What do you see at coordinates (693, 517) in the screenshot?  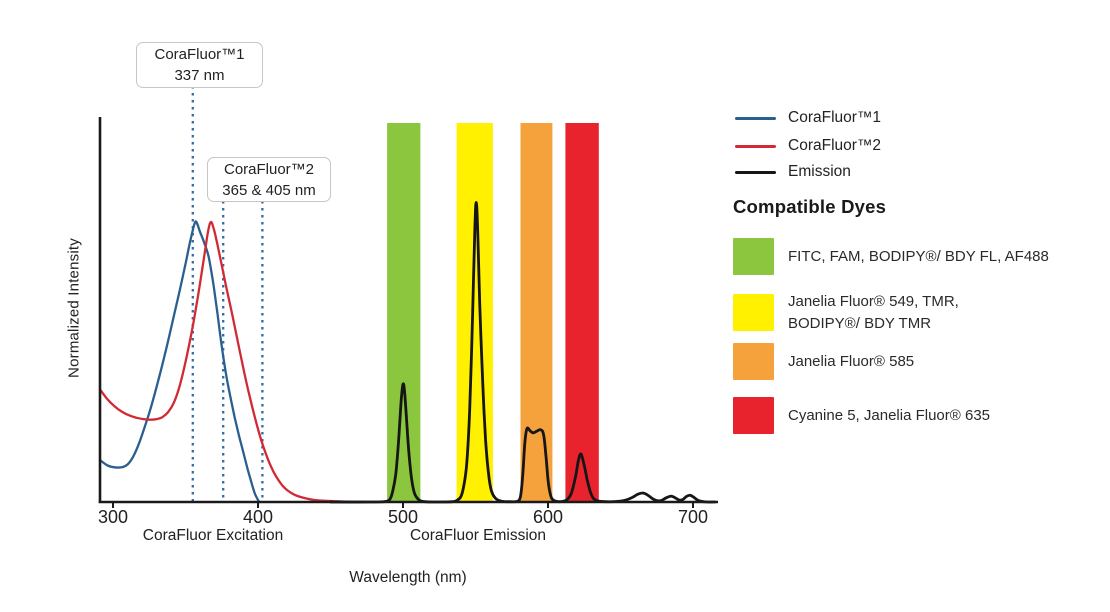 I see `x-tick-label-700: 700` at bounding box center [693, 517].